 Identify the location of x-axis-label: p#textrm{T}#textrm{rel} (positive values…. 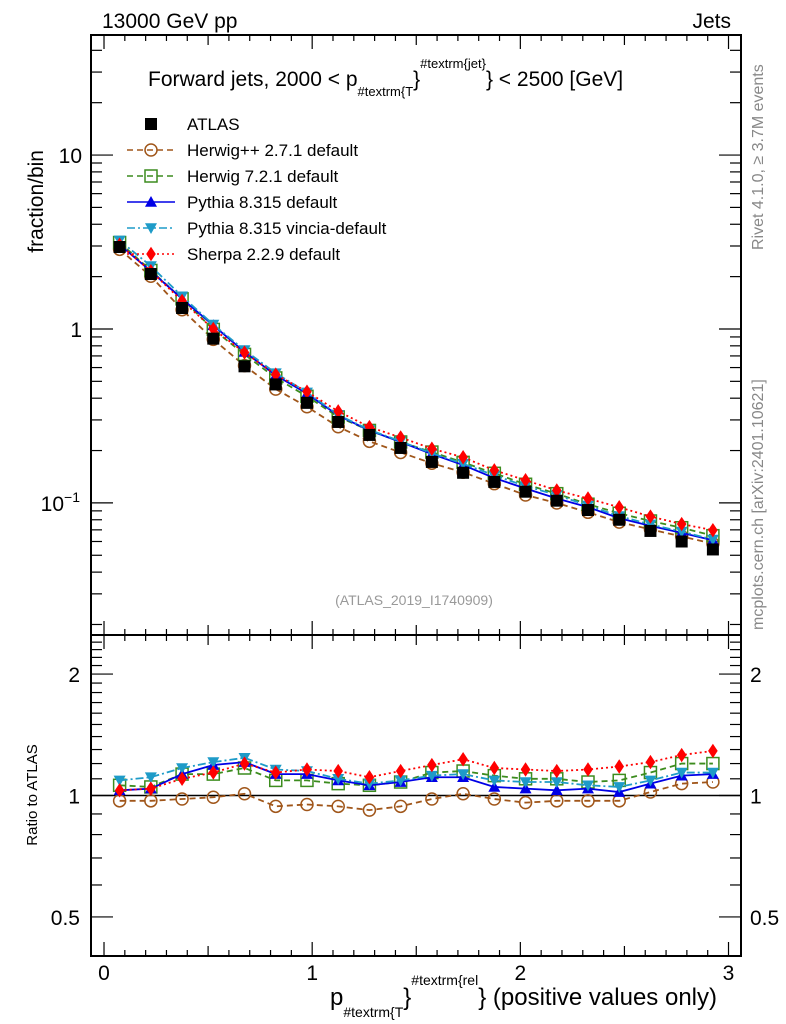
(523, 996).